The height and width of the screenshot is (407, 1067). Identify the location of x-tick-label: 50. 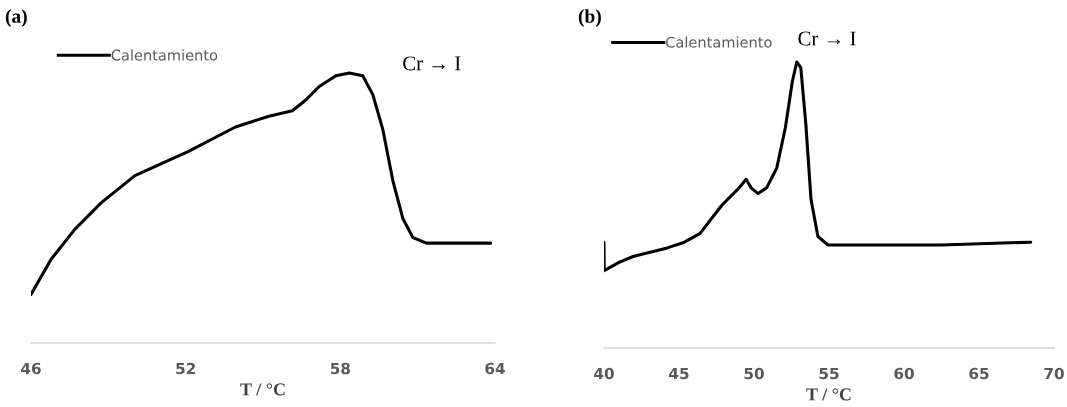
(754, 373).